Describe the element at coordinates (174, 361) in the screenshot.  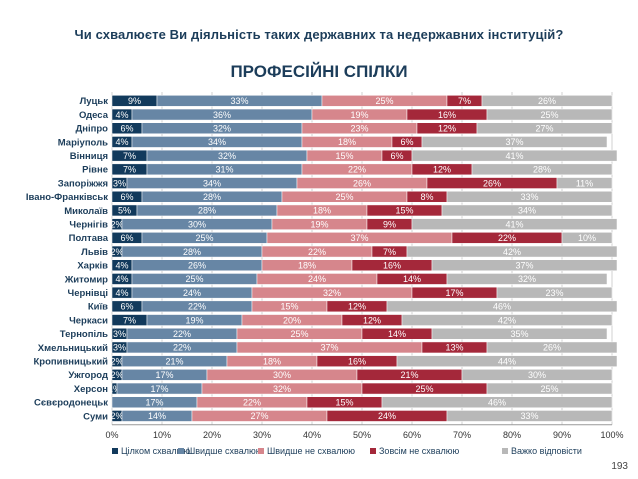
I see `data-label: 21%` at that location.